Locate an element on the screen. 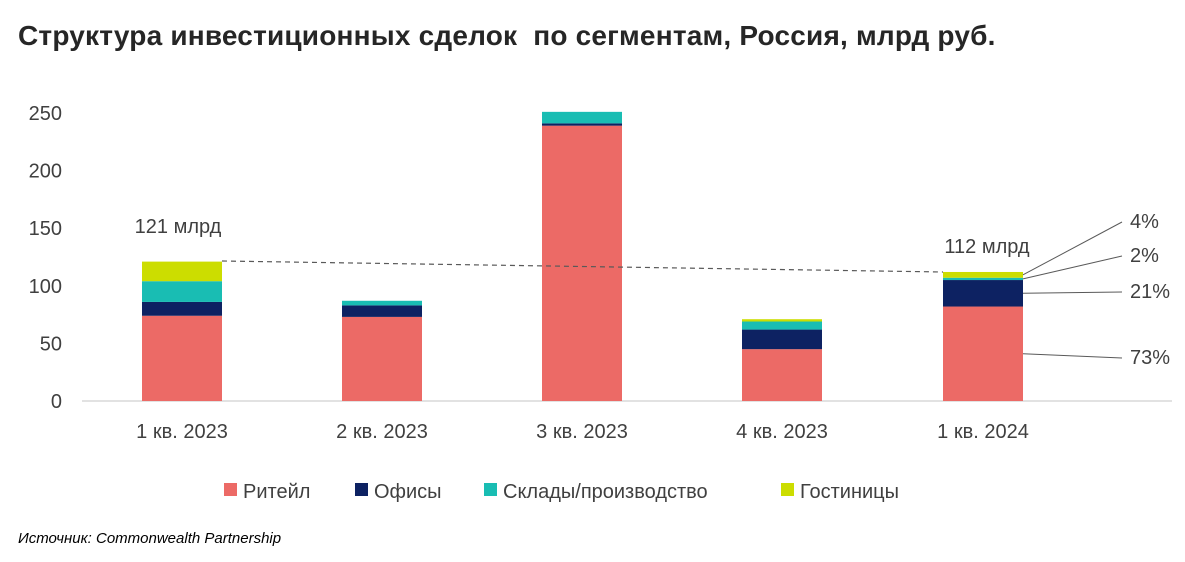  legend-label: Склады/производство is located at coordinates (605, 492).